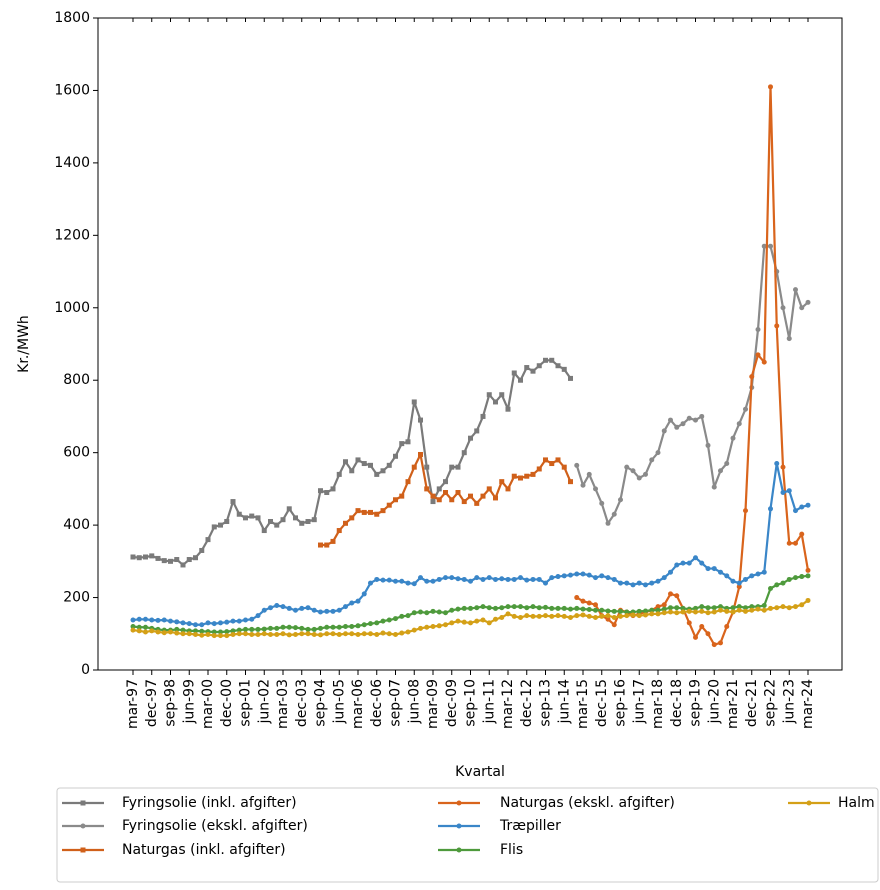 The width and height of the screenshot is (880, 890). What do you see at coordinates (752, 703) in the screenshot?
I see `x-tick-label: dec-21` at bounding box center [752, 703].